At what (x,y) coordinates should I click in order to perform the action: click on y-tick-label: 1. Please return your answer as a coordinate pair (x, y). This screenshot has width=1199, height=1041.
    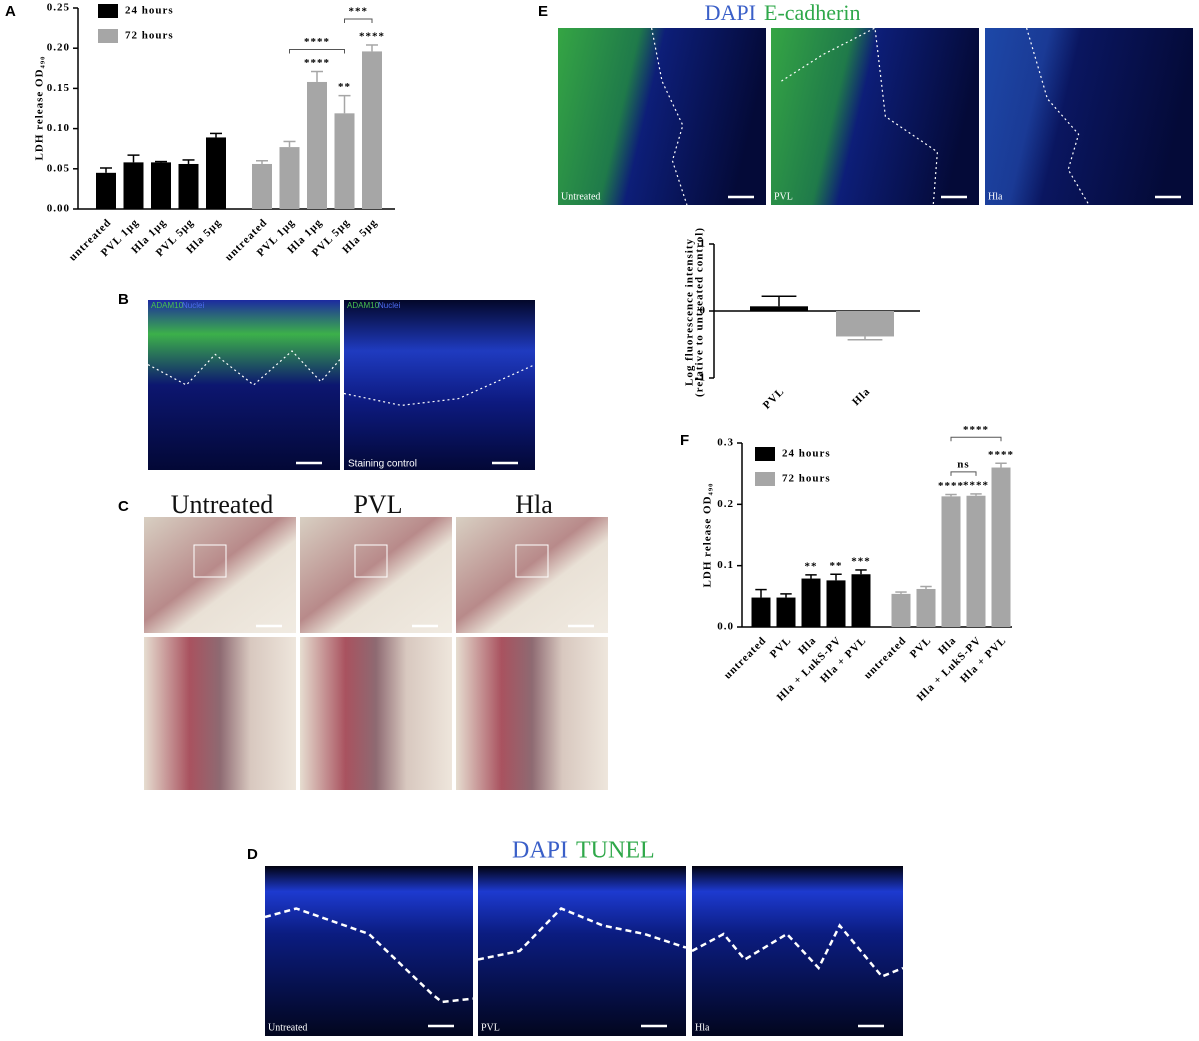
    Looking at the image, I should click on (703, 244).